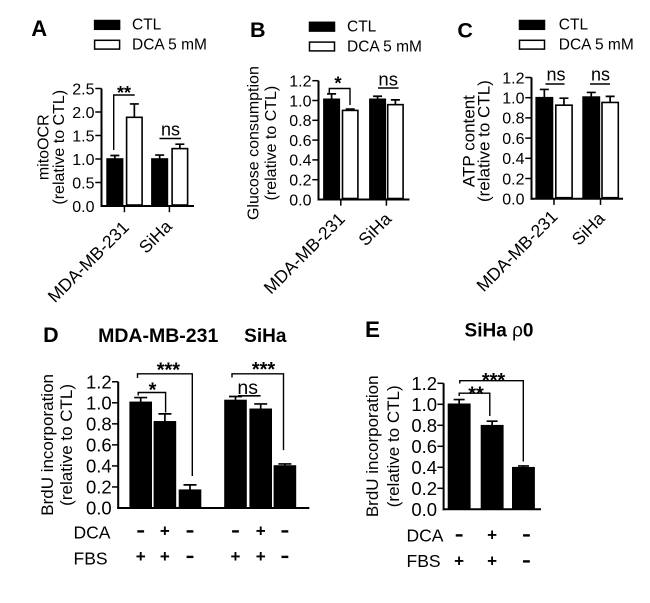  Describe the element at coordinates (253, 143) in the screenshot. I see `svg-text: Glucose consumption` at that location.